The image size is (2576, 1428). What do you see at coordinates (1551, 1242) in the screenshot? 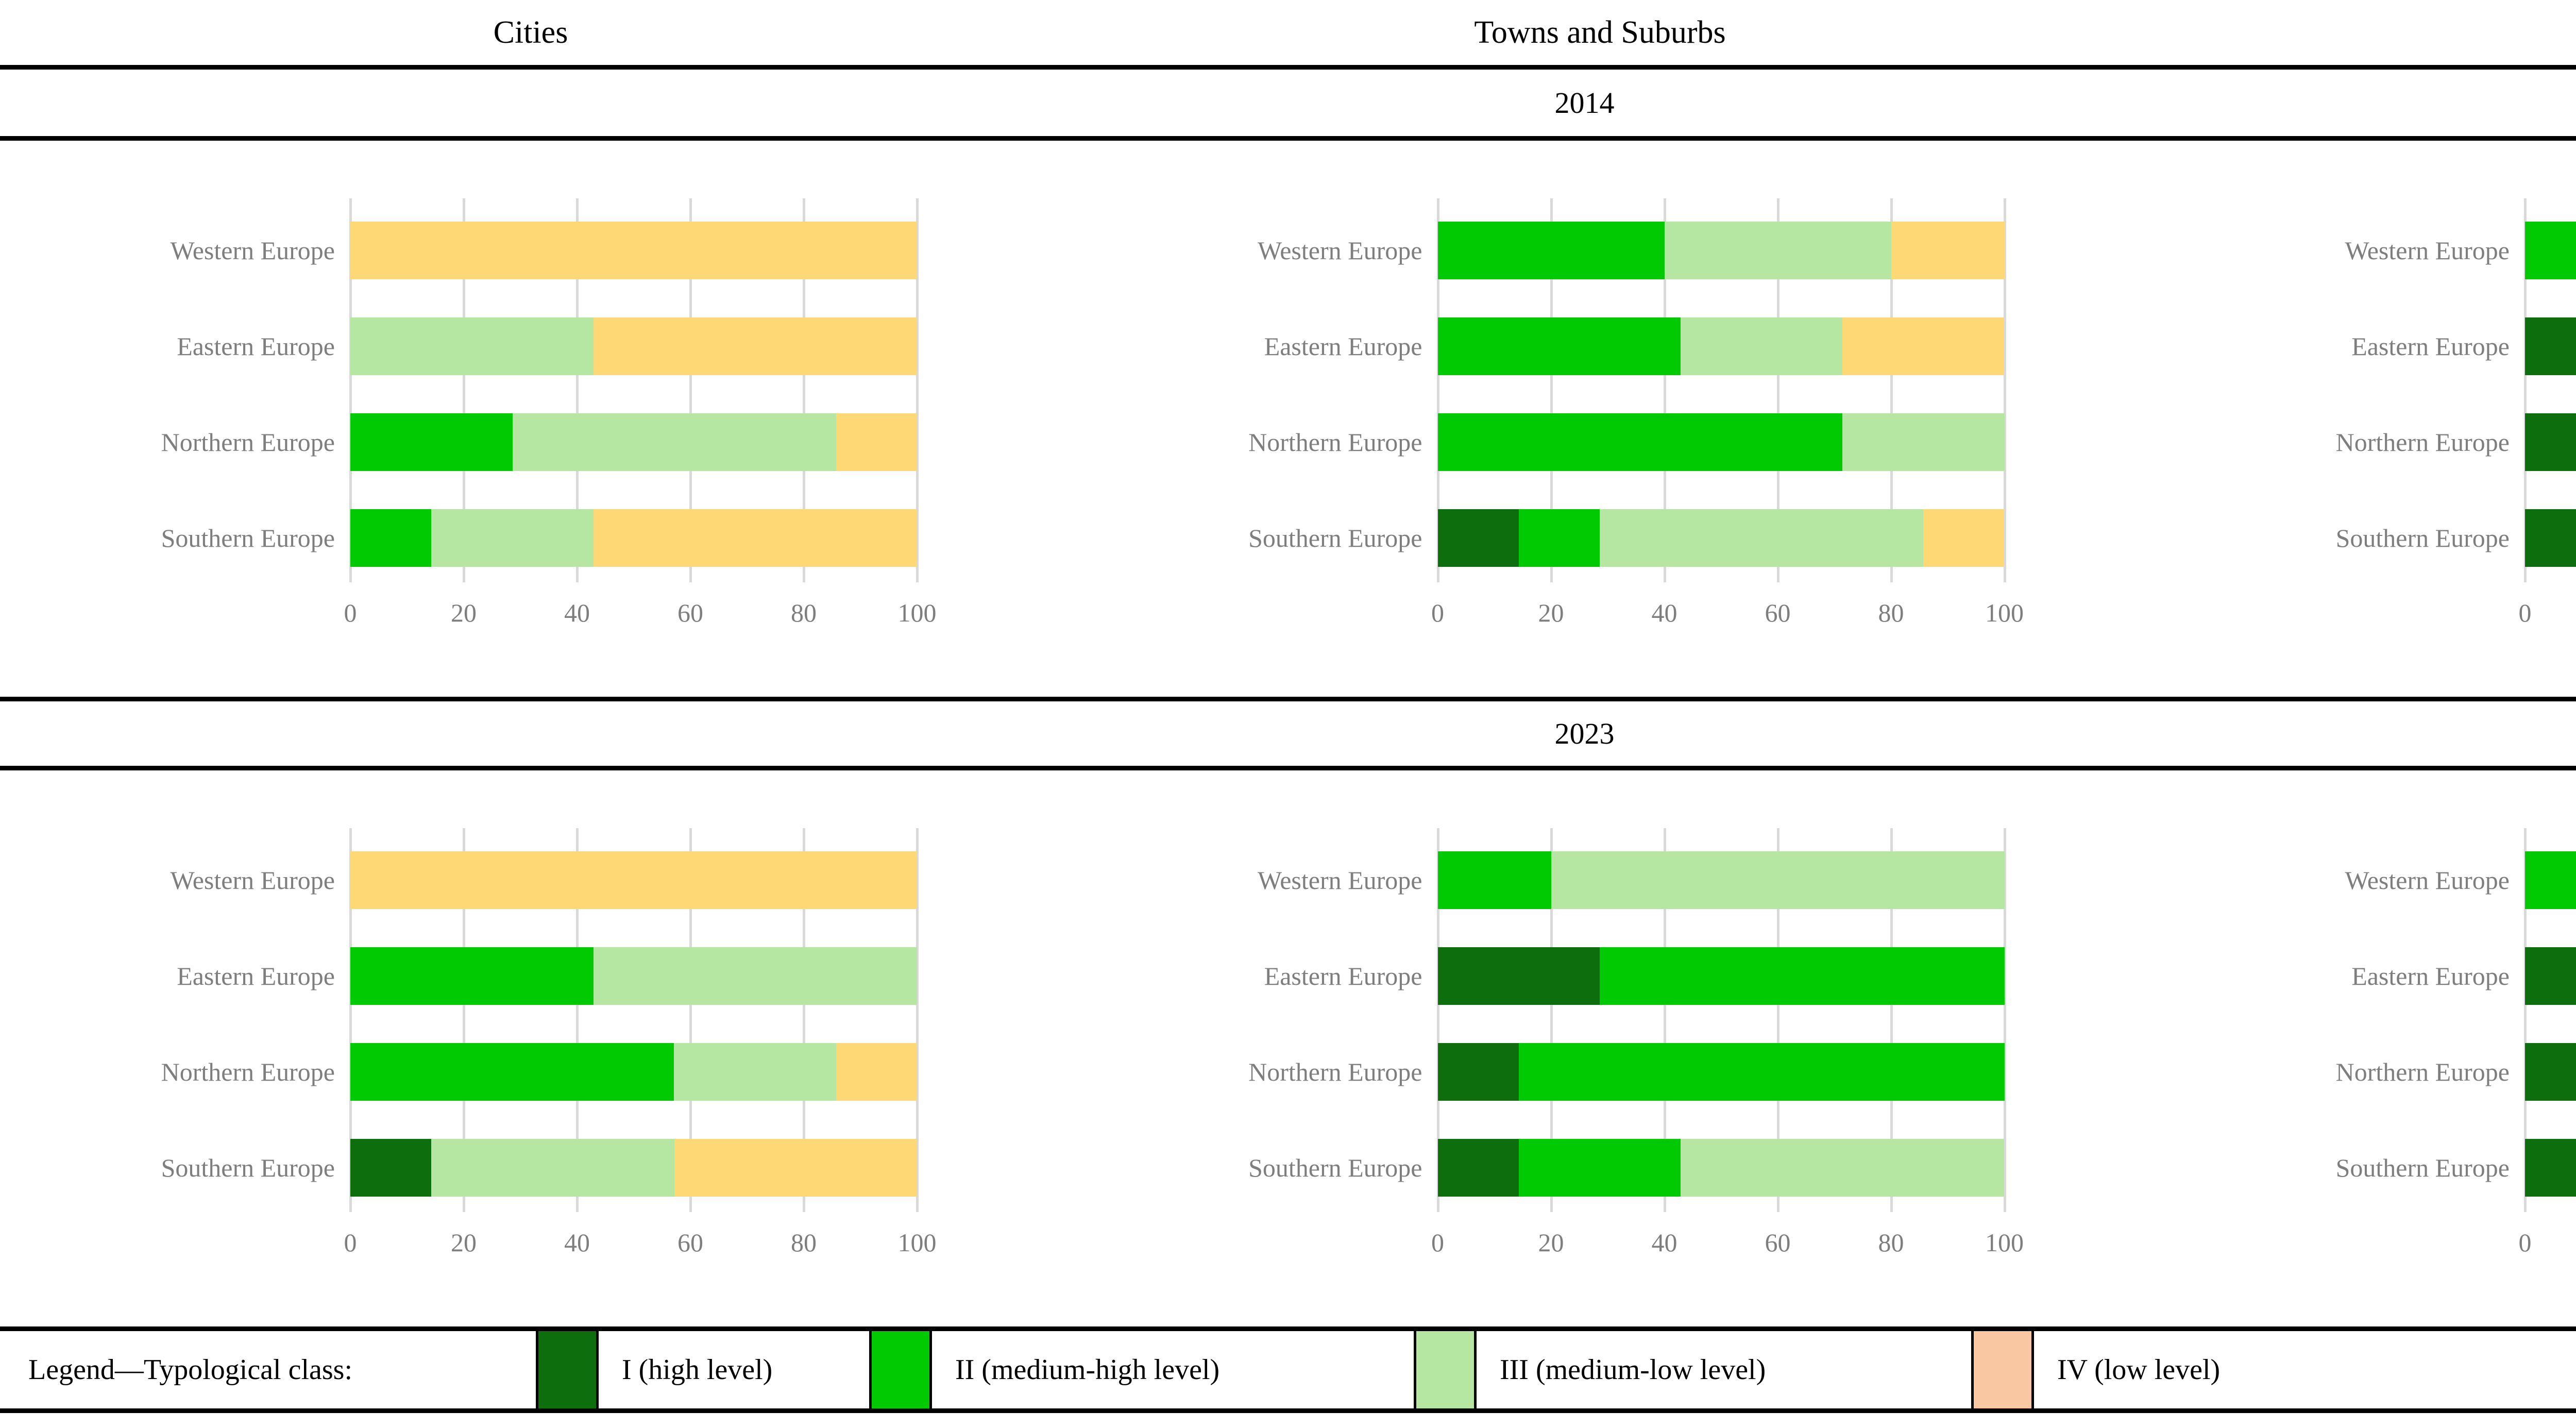
I see `x-axis-tick-label: 20` at bounding box center [1551, 1242].